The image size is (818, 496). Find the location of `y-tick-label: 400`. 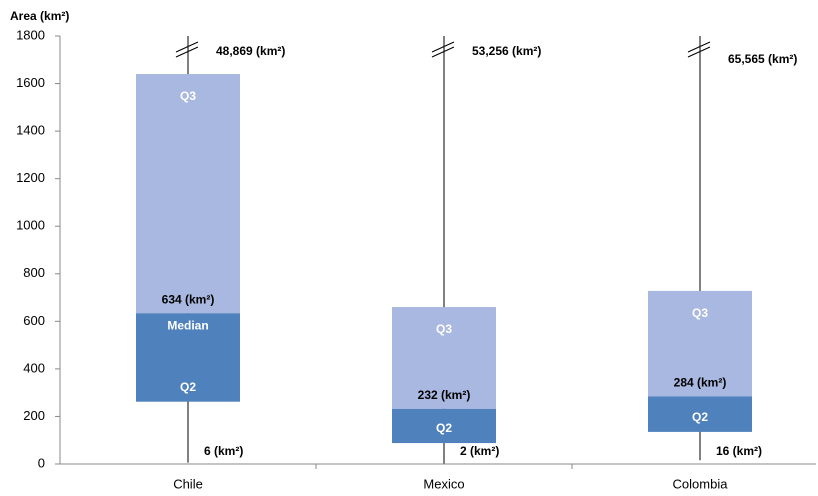

y-tick-label: 400 is located at coordinates (34, 367).